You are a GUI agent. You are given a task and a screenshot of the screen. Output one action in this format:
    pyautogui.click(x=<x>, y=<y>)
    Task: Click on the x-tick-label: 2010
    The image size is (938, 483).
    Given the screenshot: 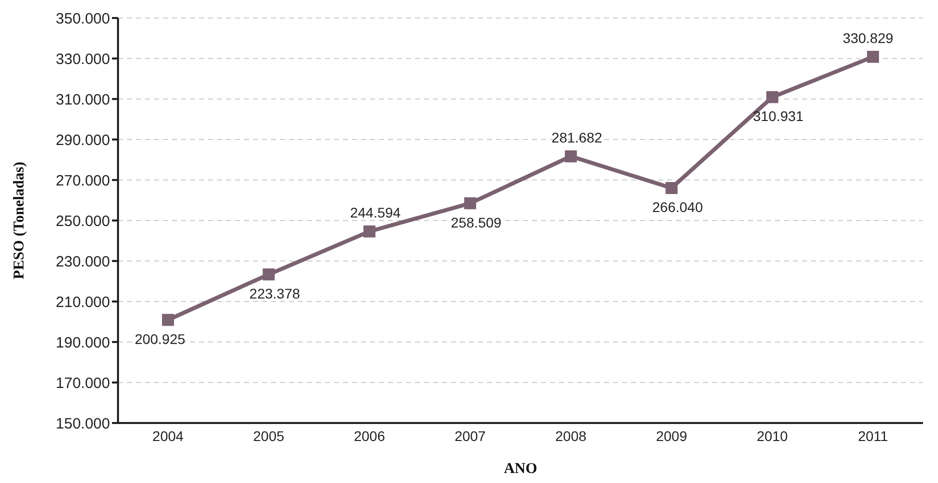 What is the action you would take?
    pyautogui.click(x=772, y=436)
    